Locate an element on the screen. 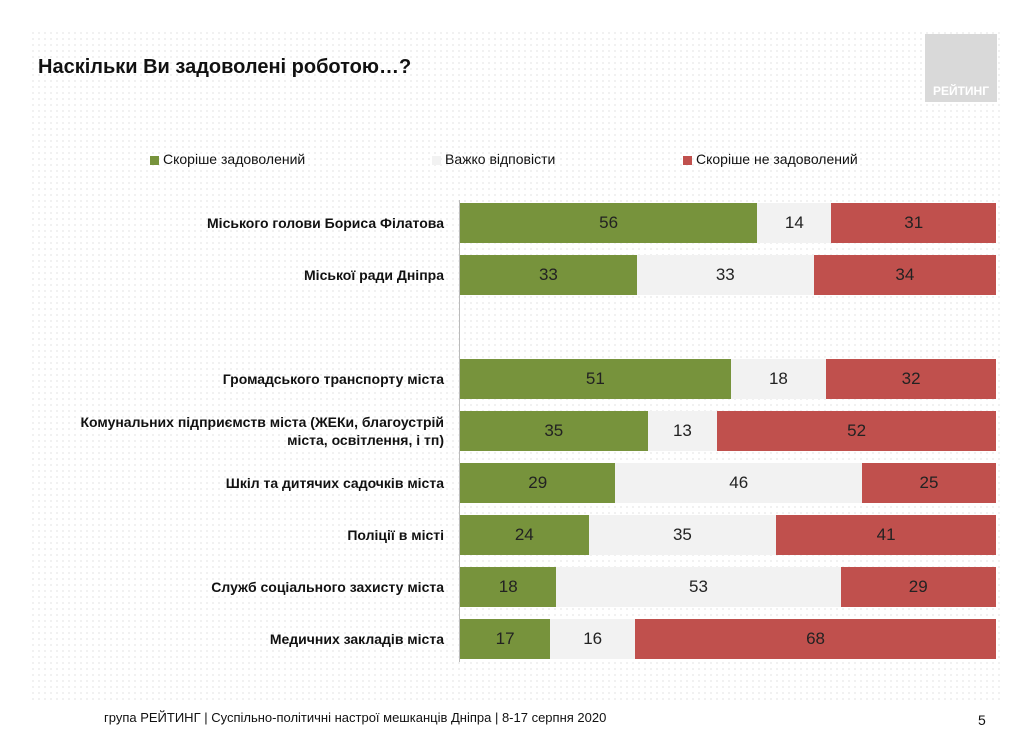  legend-label: Скоріше не задоволений is located at coordinates (777, 159).